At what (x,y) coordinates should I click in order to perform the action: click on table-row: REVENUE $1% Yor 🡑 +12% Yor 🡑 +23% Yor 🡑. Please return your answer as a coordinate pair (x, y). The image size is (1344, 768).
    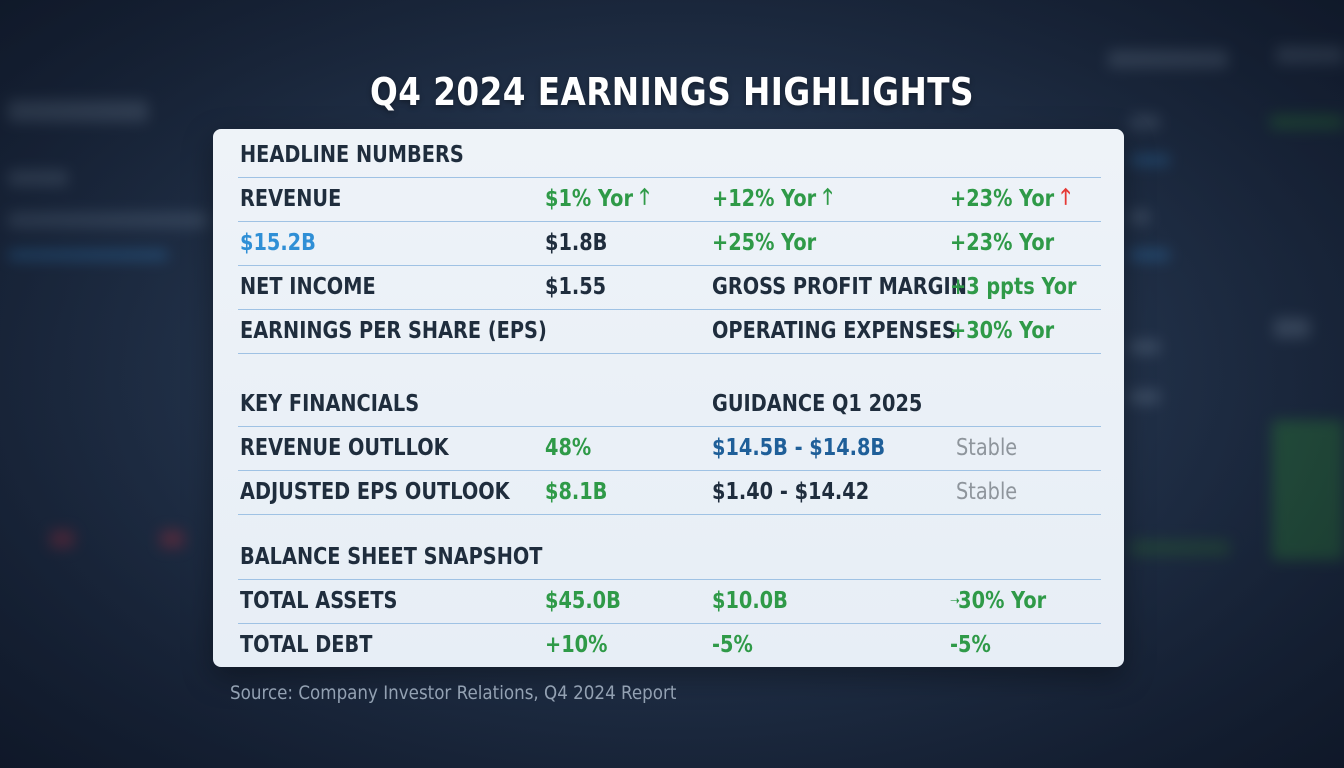
    Looking at the image, I should click on (669, 199).